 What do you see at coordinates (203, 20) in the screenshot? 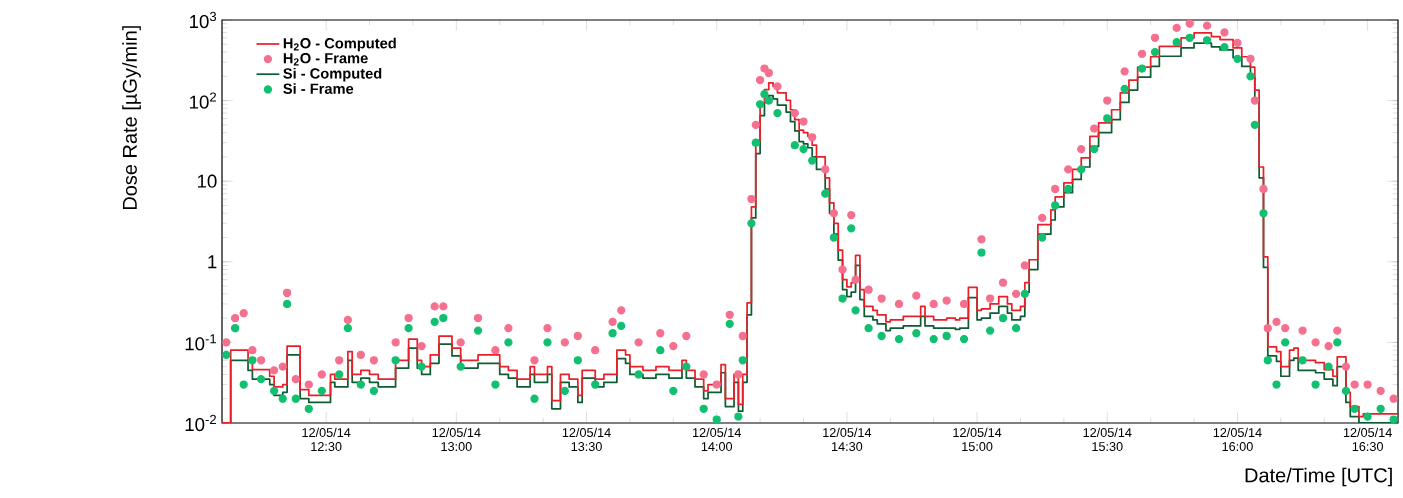
I see `y-tick-label: 10$^{3}$` at bounding box center [203, 20].